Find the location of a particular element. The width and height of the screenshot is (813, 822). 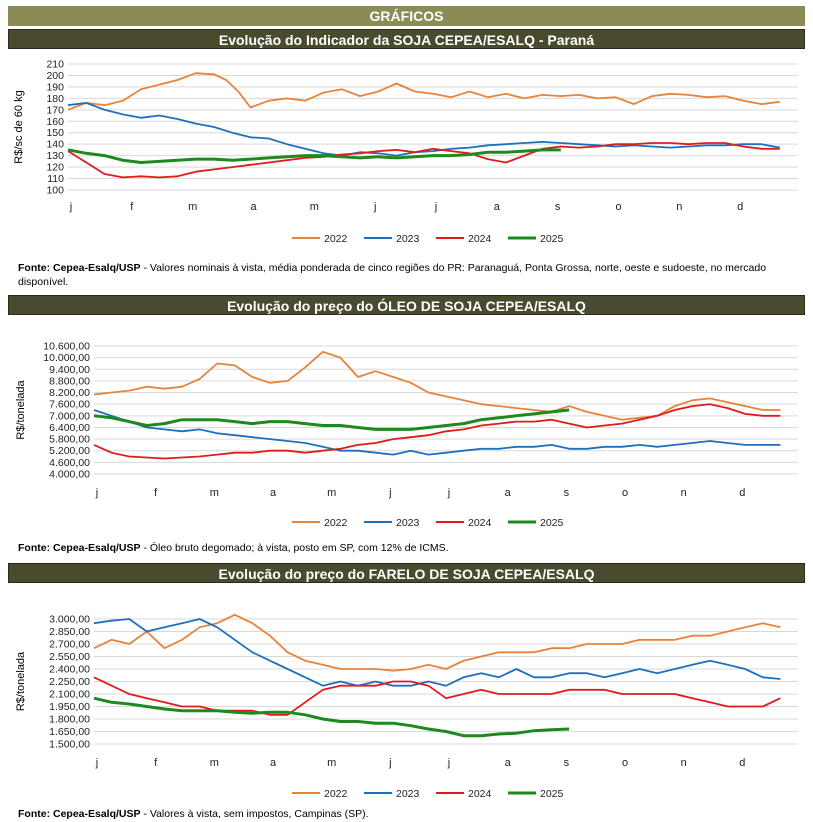

y-tick-label: 150 is located at coordinates (55, 133).